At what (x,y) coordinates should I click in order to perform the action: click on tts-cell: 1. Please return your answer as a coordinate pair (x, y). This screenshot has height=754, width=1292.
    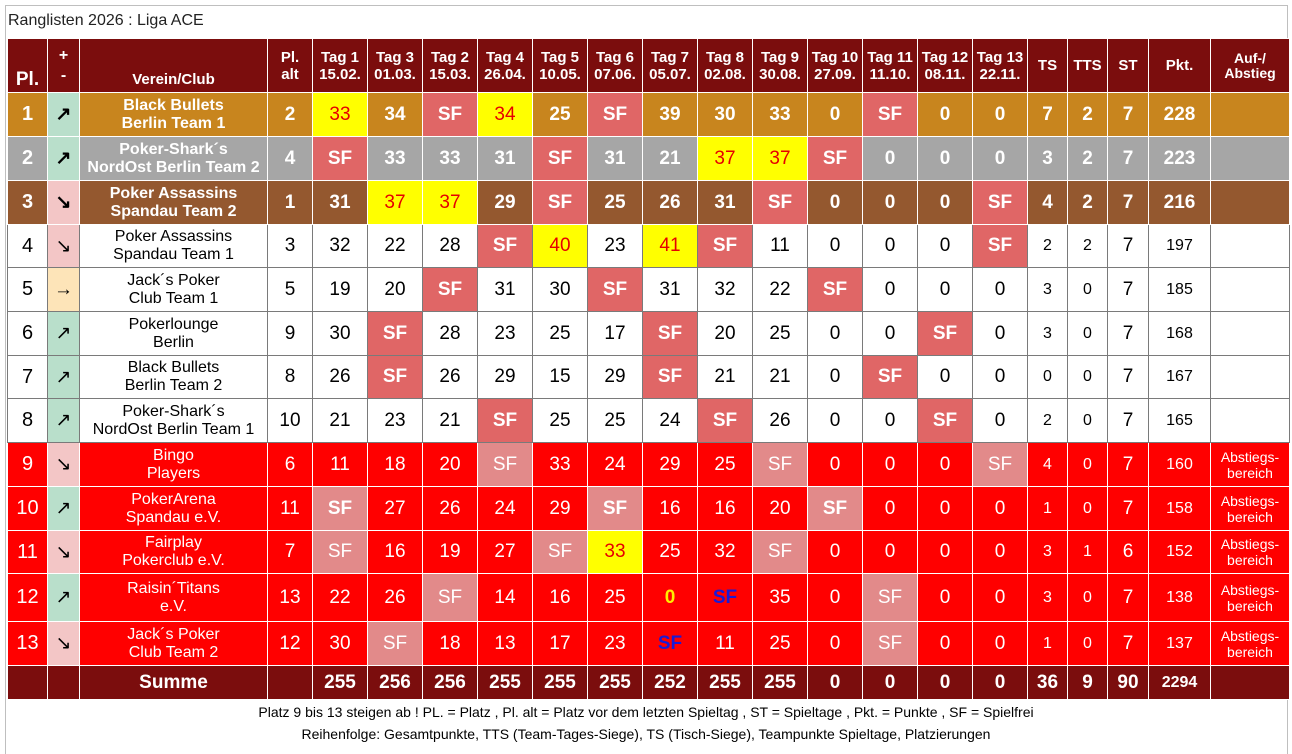
    Looking at the image, I should click on (1087, 552).